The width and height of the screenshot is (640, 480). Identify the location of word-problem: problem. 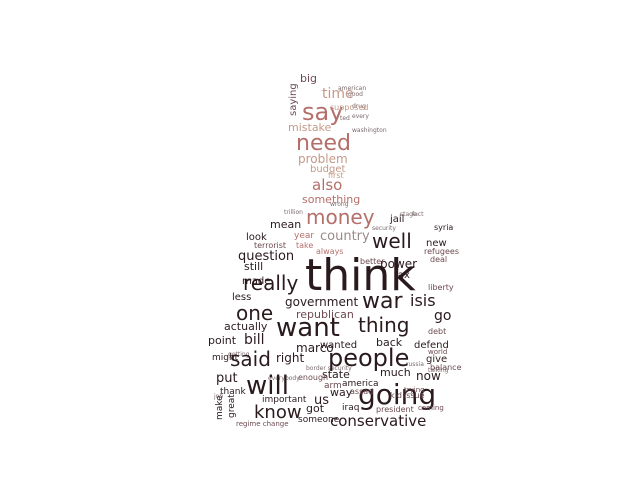
(323, 159).